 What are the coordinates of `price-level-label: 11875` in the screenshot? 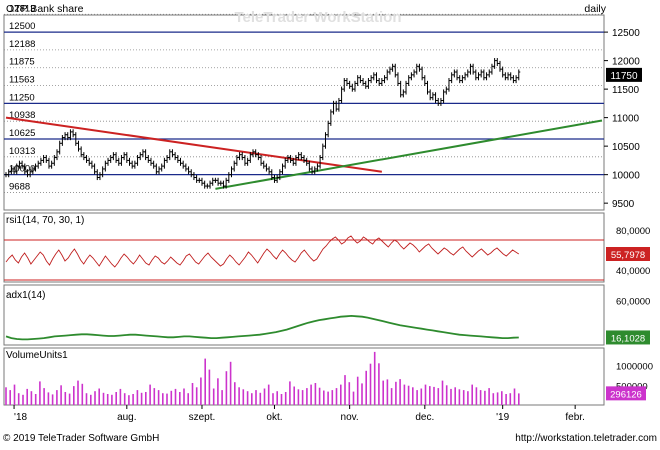 It's located at (22, 62).